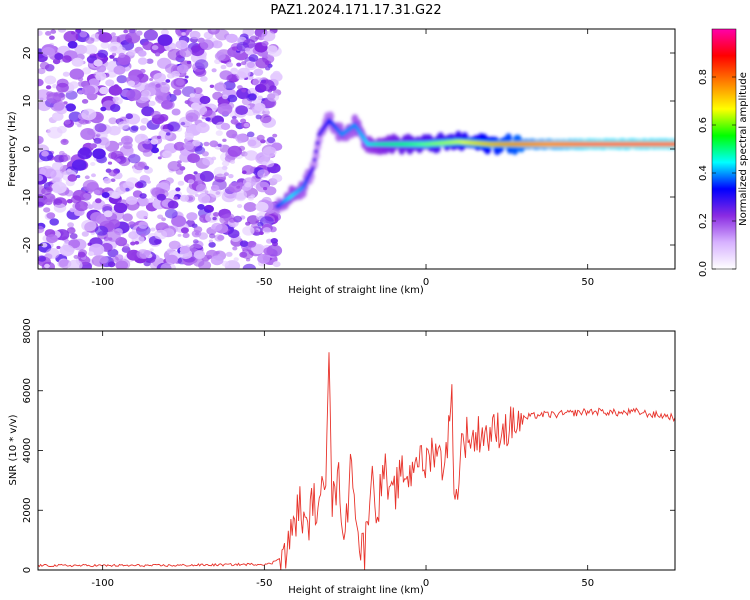 The height and width of the screenshot is (600, 750). What do you see at coordinates (508, 138) in the screenshot?
I see `ridge-halo` at bounding box center [508, 138].